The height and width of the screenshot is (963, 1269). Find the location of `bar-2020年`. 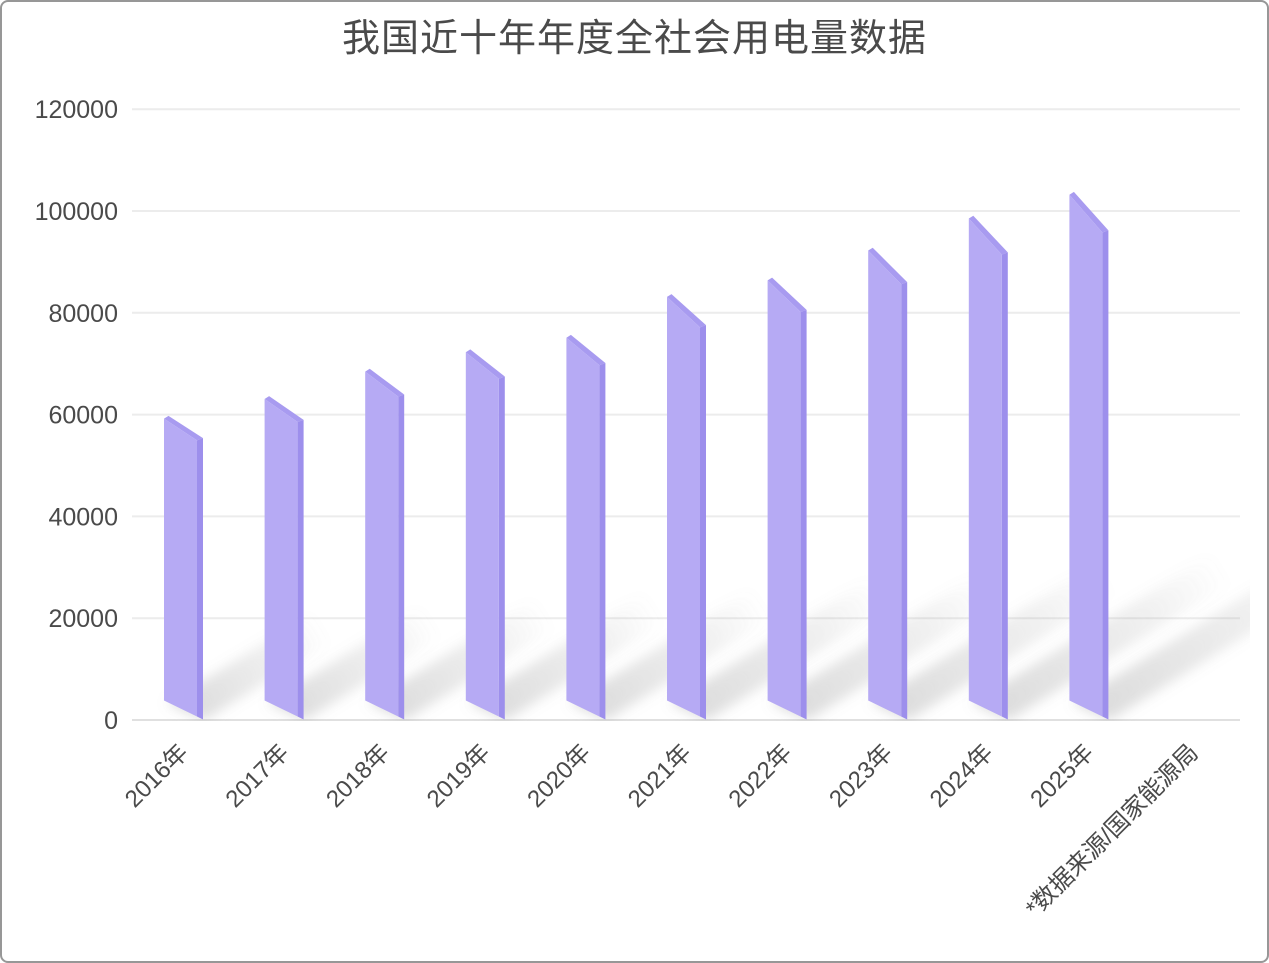

bar-2020年 is located at coordinates (586, 527).